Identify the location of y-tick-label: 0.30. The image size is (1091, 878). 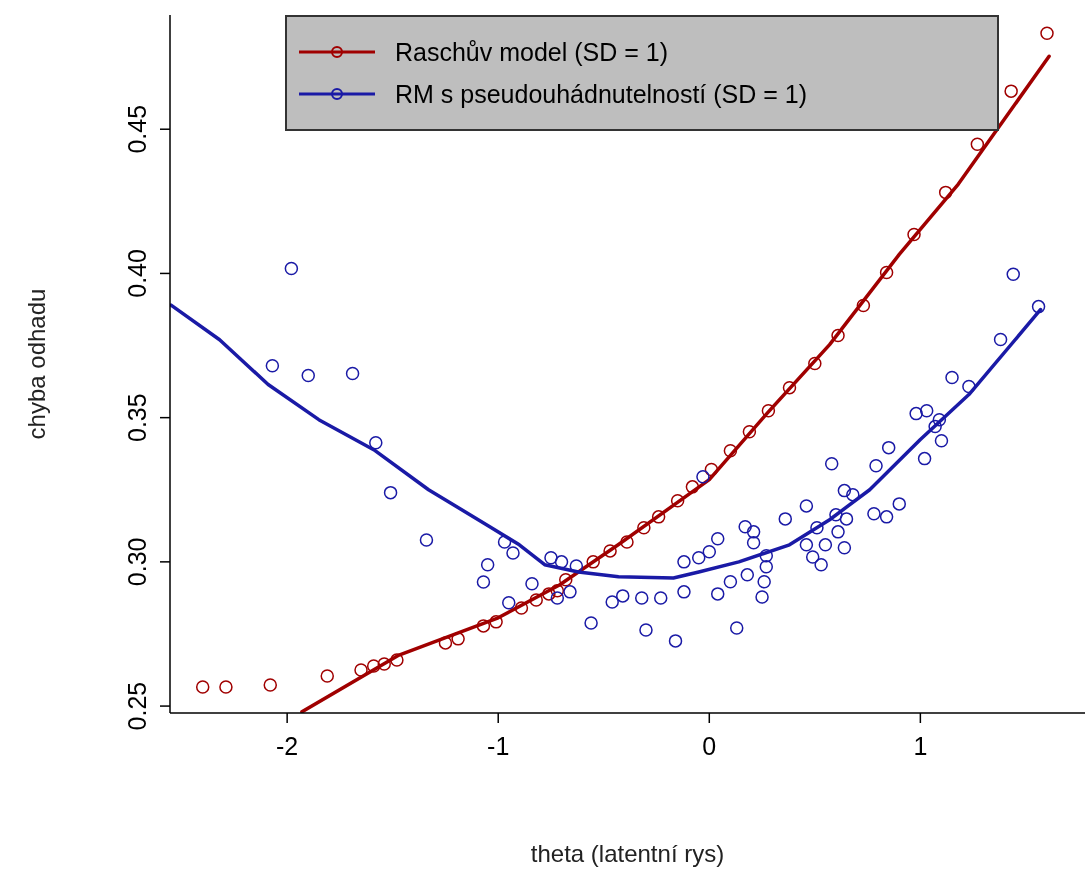
(137, 562).